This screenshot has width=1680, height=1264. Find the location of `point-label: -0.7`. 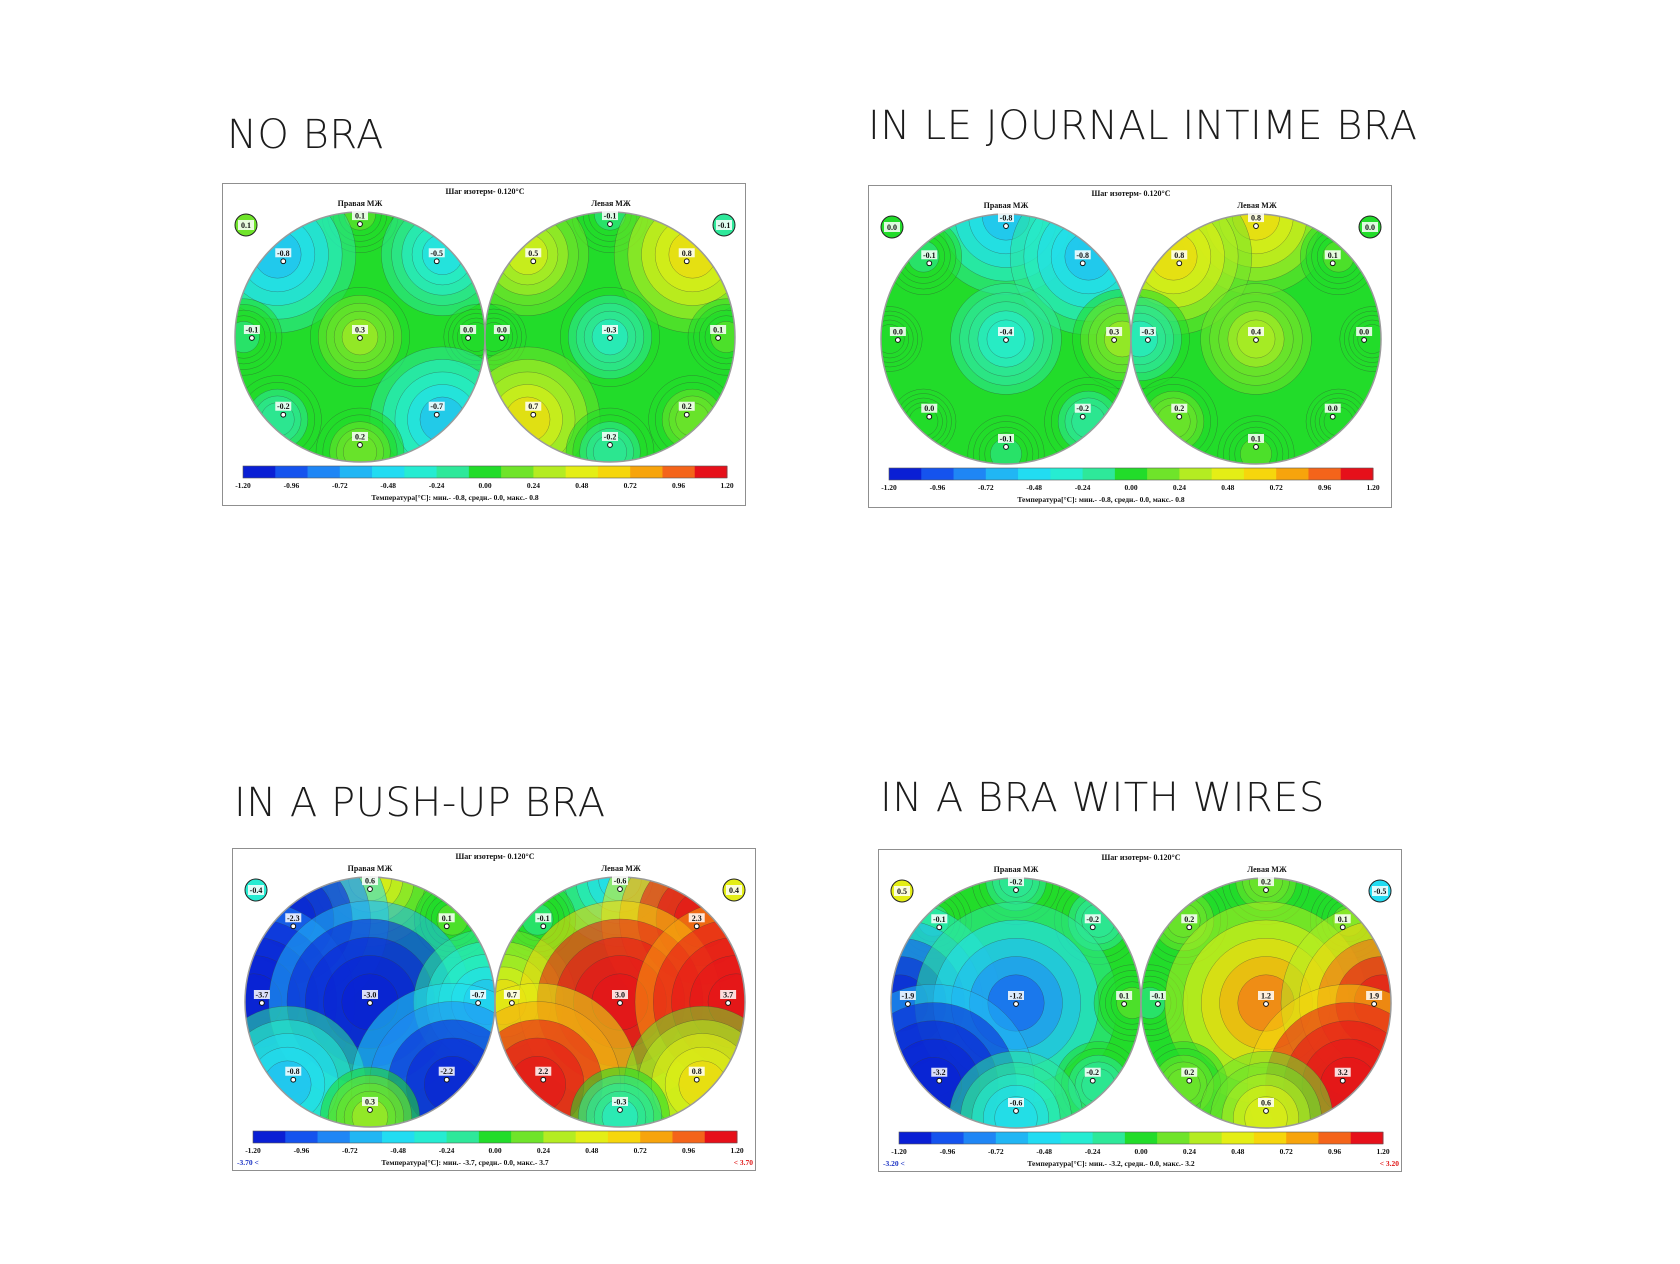

point-label: -0.7 is located at coordinates (436, 409).